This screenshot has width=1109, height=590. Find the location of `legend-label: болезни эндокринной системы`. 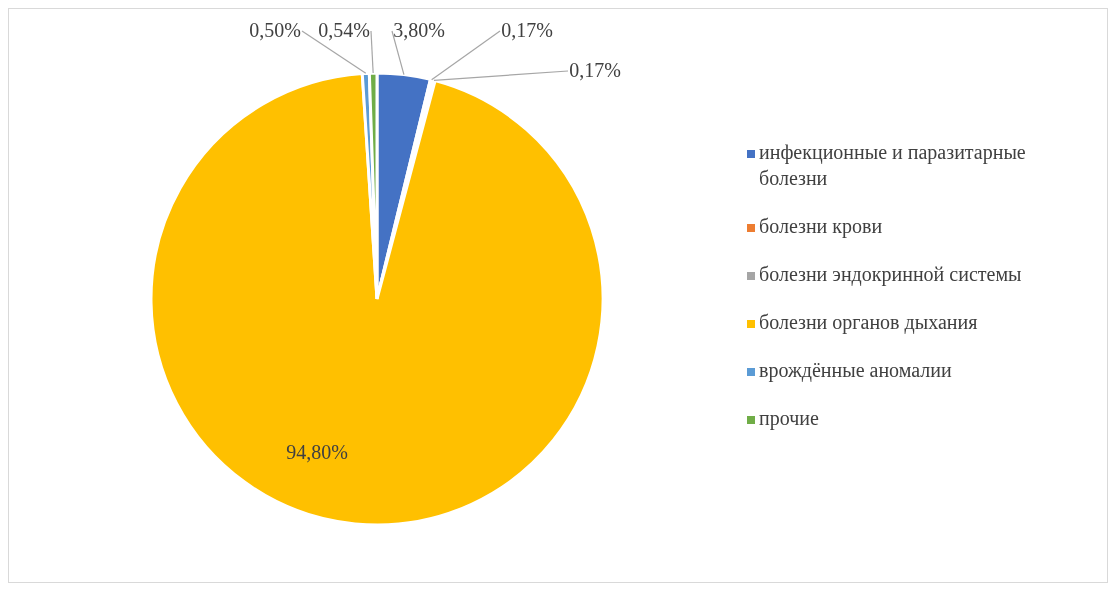

legend-label: болезни эндокринной системы is located at coordinates (890, 274).